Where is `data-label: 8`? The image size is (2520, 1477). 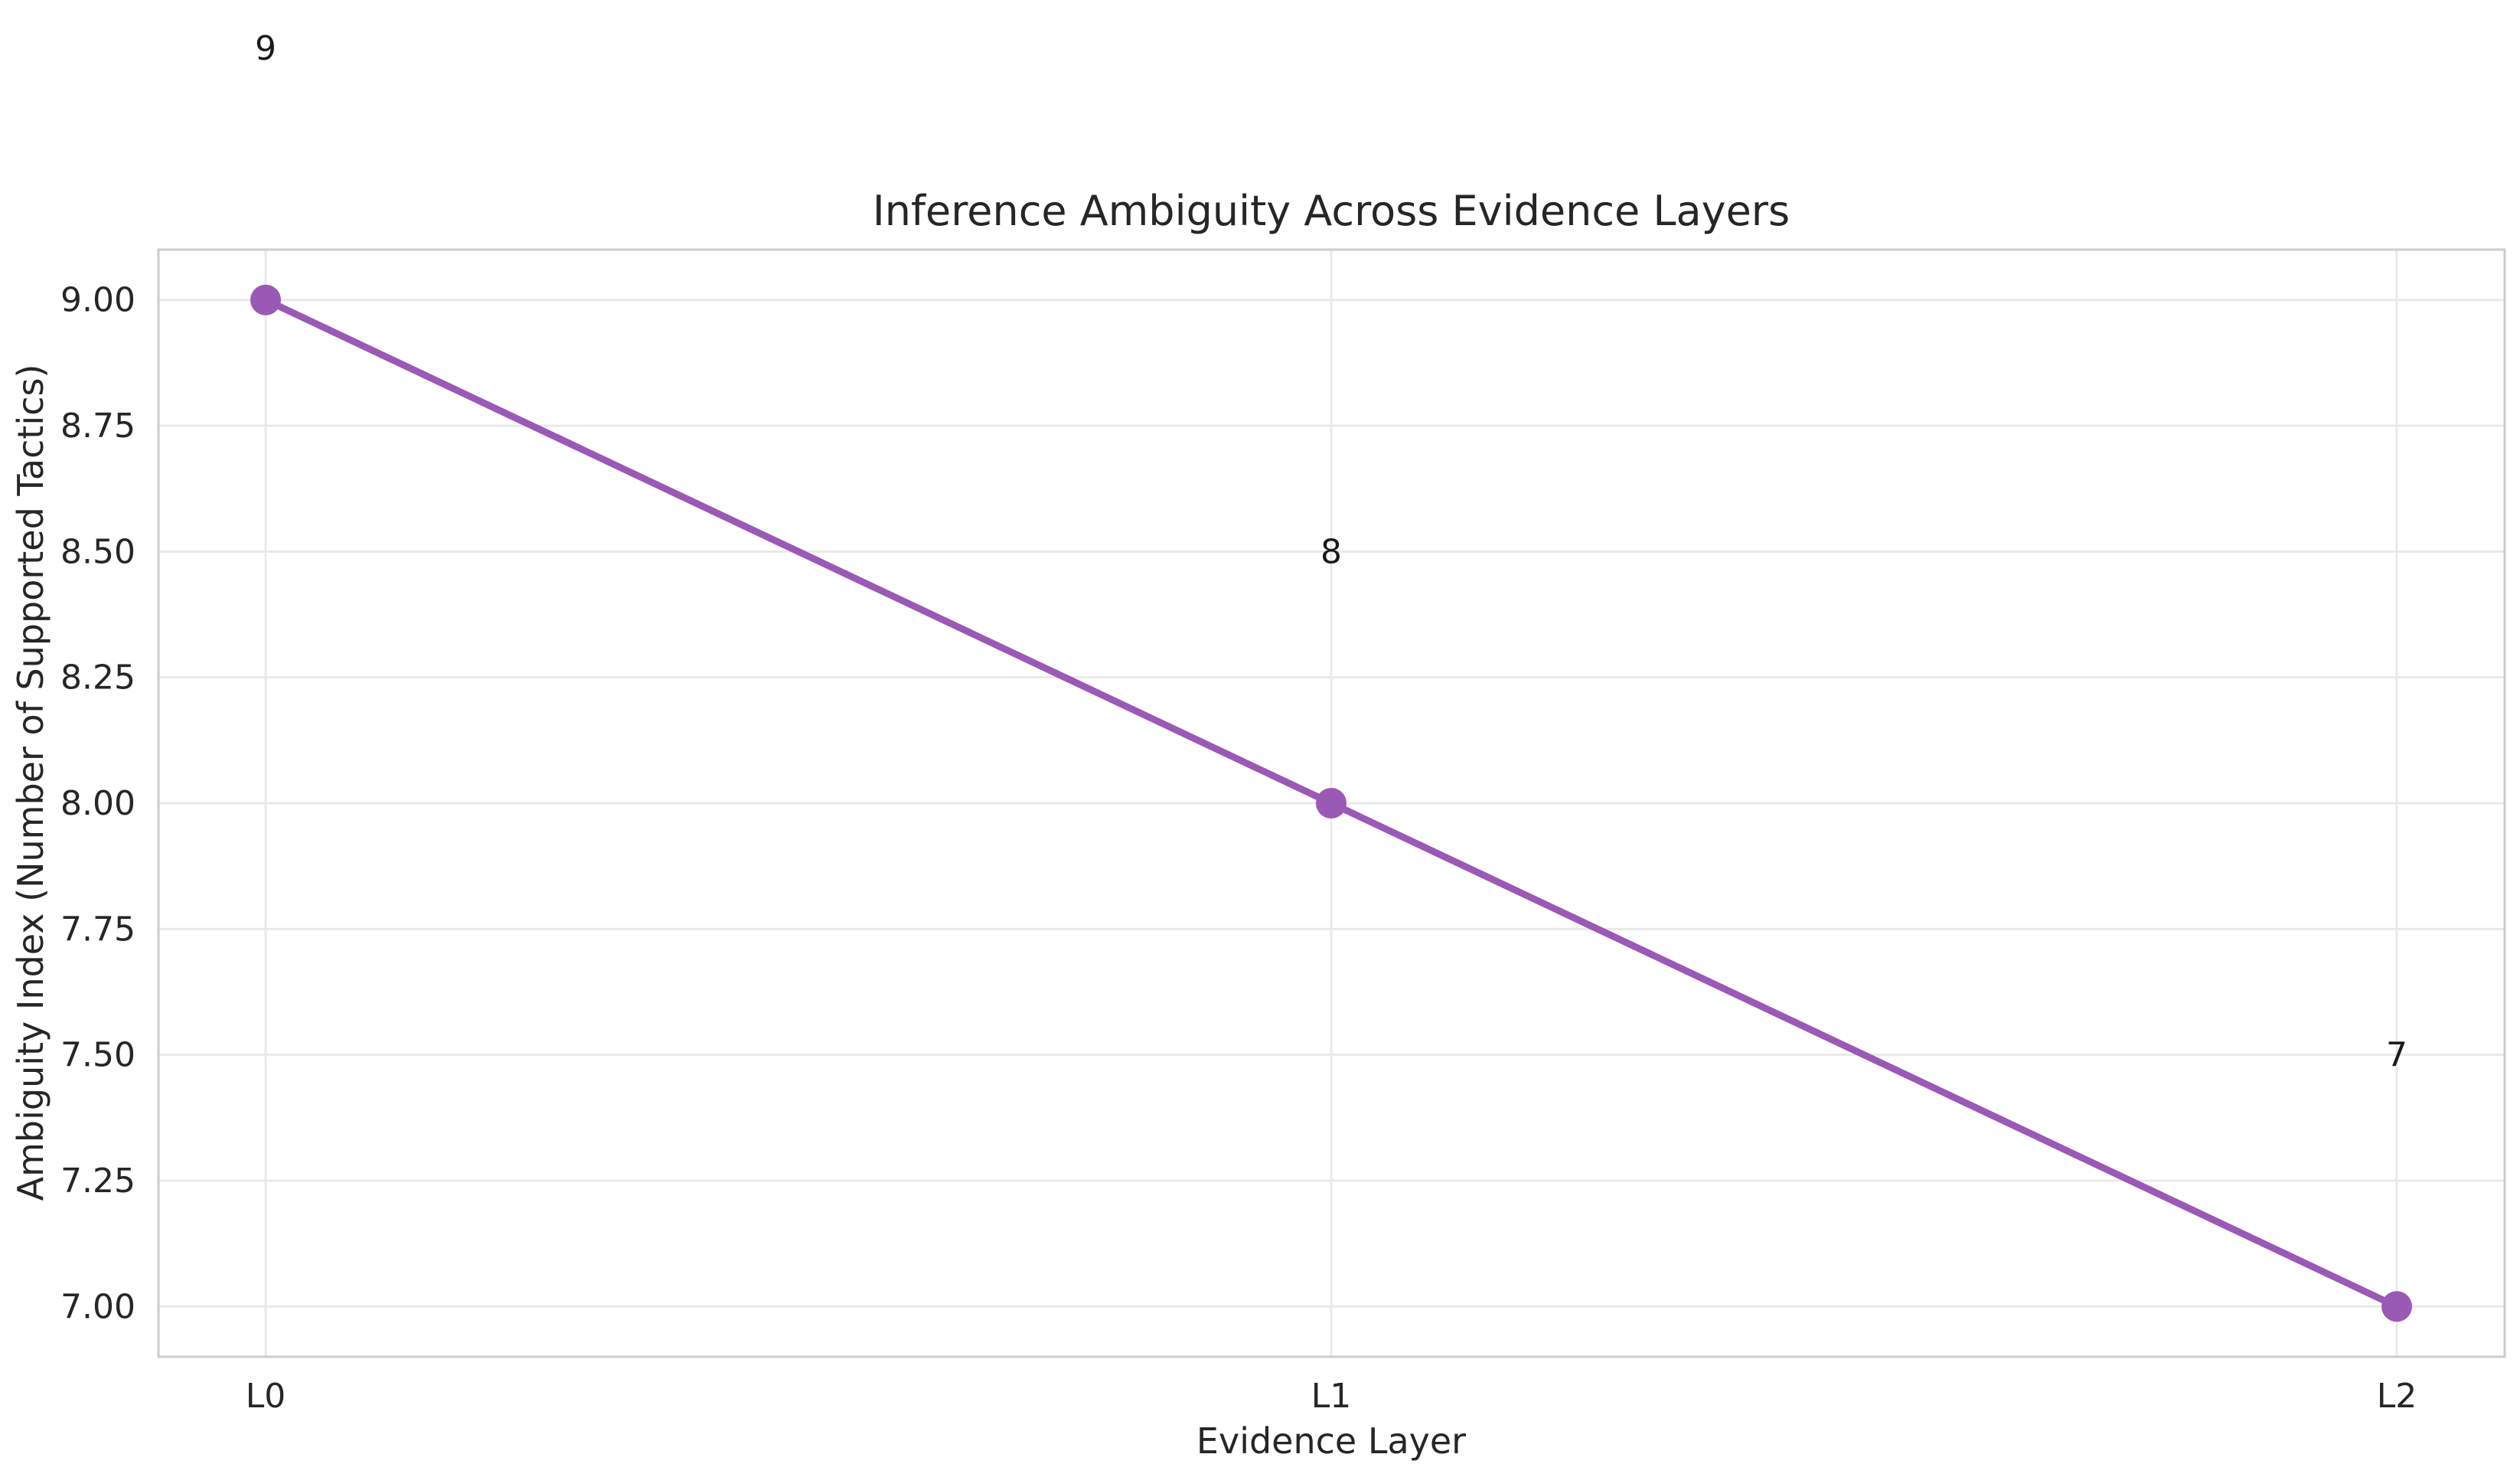 data-label: 8 is located at coordinates (1331, 551).